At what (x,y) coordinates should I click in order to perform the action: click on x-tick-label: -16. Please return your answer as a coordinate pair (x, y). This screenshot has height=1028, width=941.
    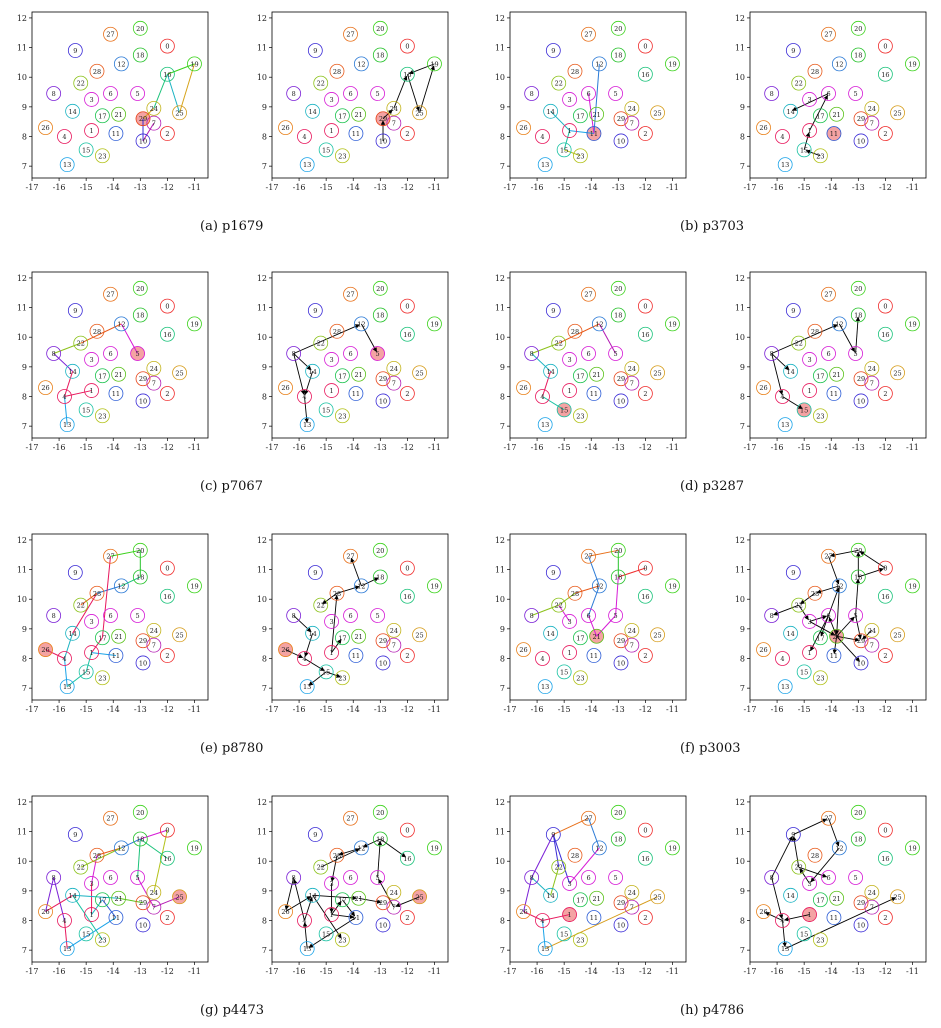
    Looking at the image, I should click on (299, 447).